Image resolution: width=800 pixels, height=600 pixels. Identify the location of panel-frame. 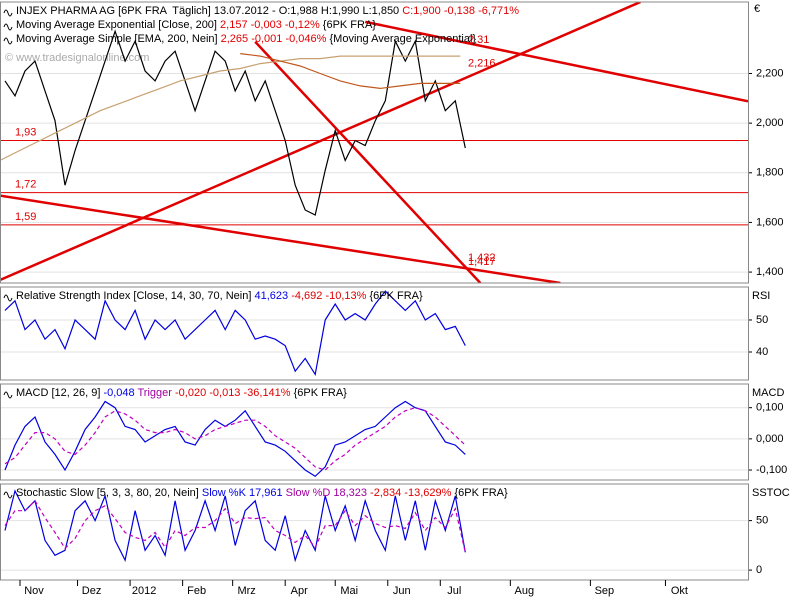
(374, 333).